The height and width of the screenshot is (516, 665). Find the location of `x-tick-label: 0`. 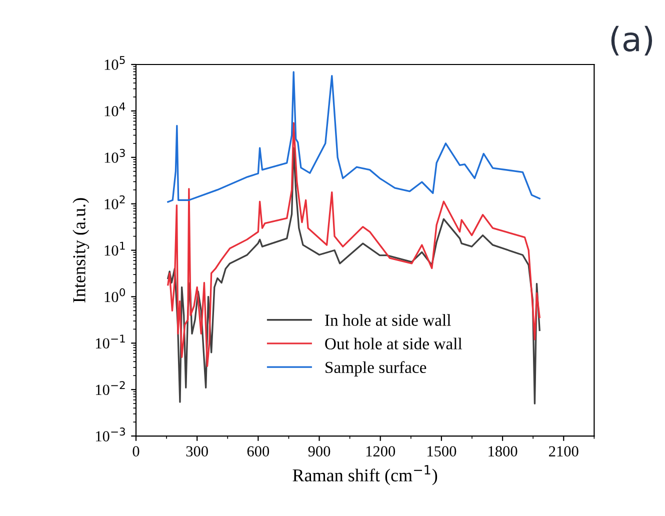

x-tick-label: 0 is located at coordinates (136, 451).